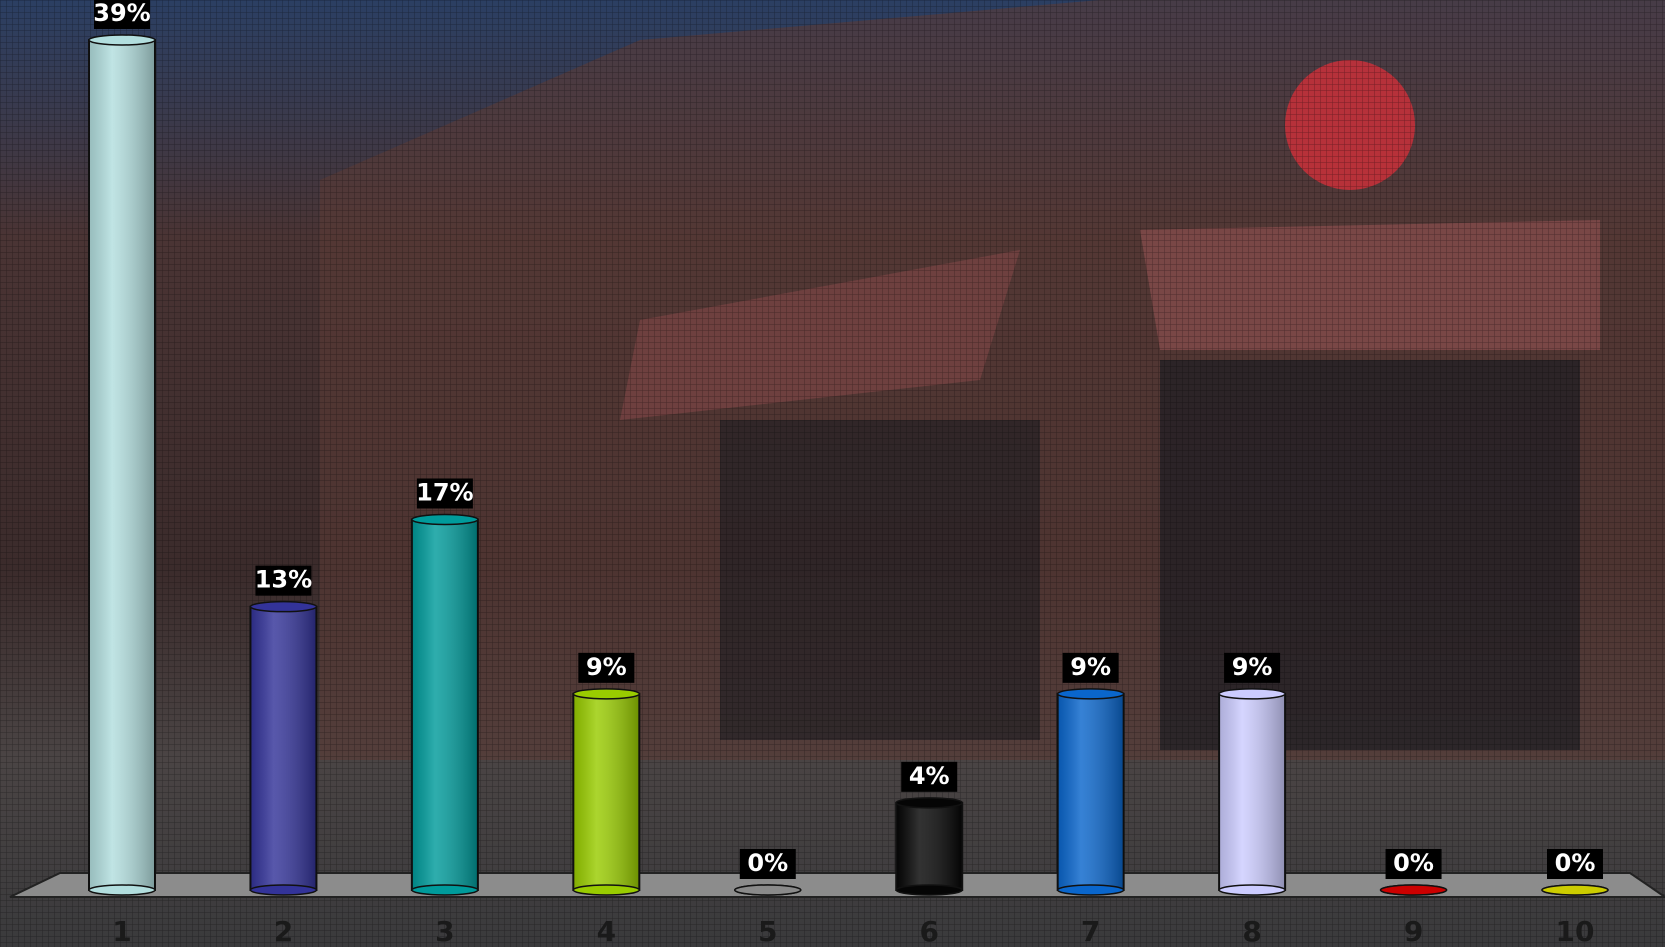  I want to click on x-tick-label: 1, so click(121, 931).